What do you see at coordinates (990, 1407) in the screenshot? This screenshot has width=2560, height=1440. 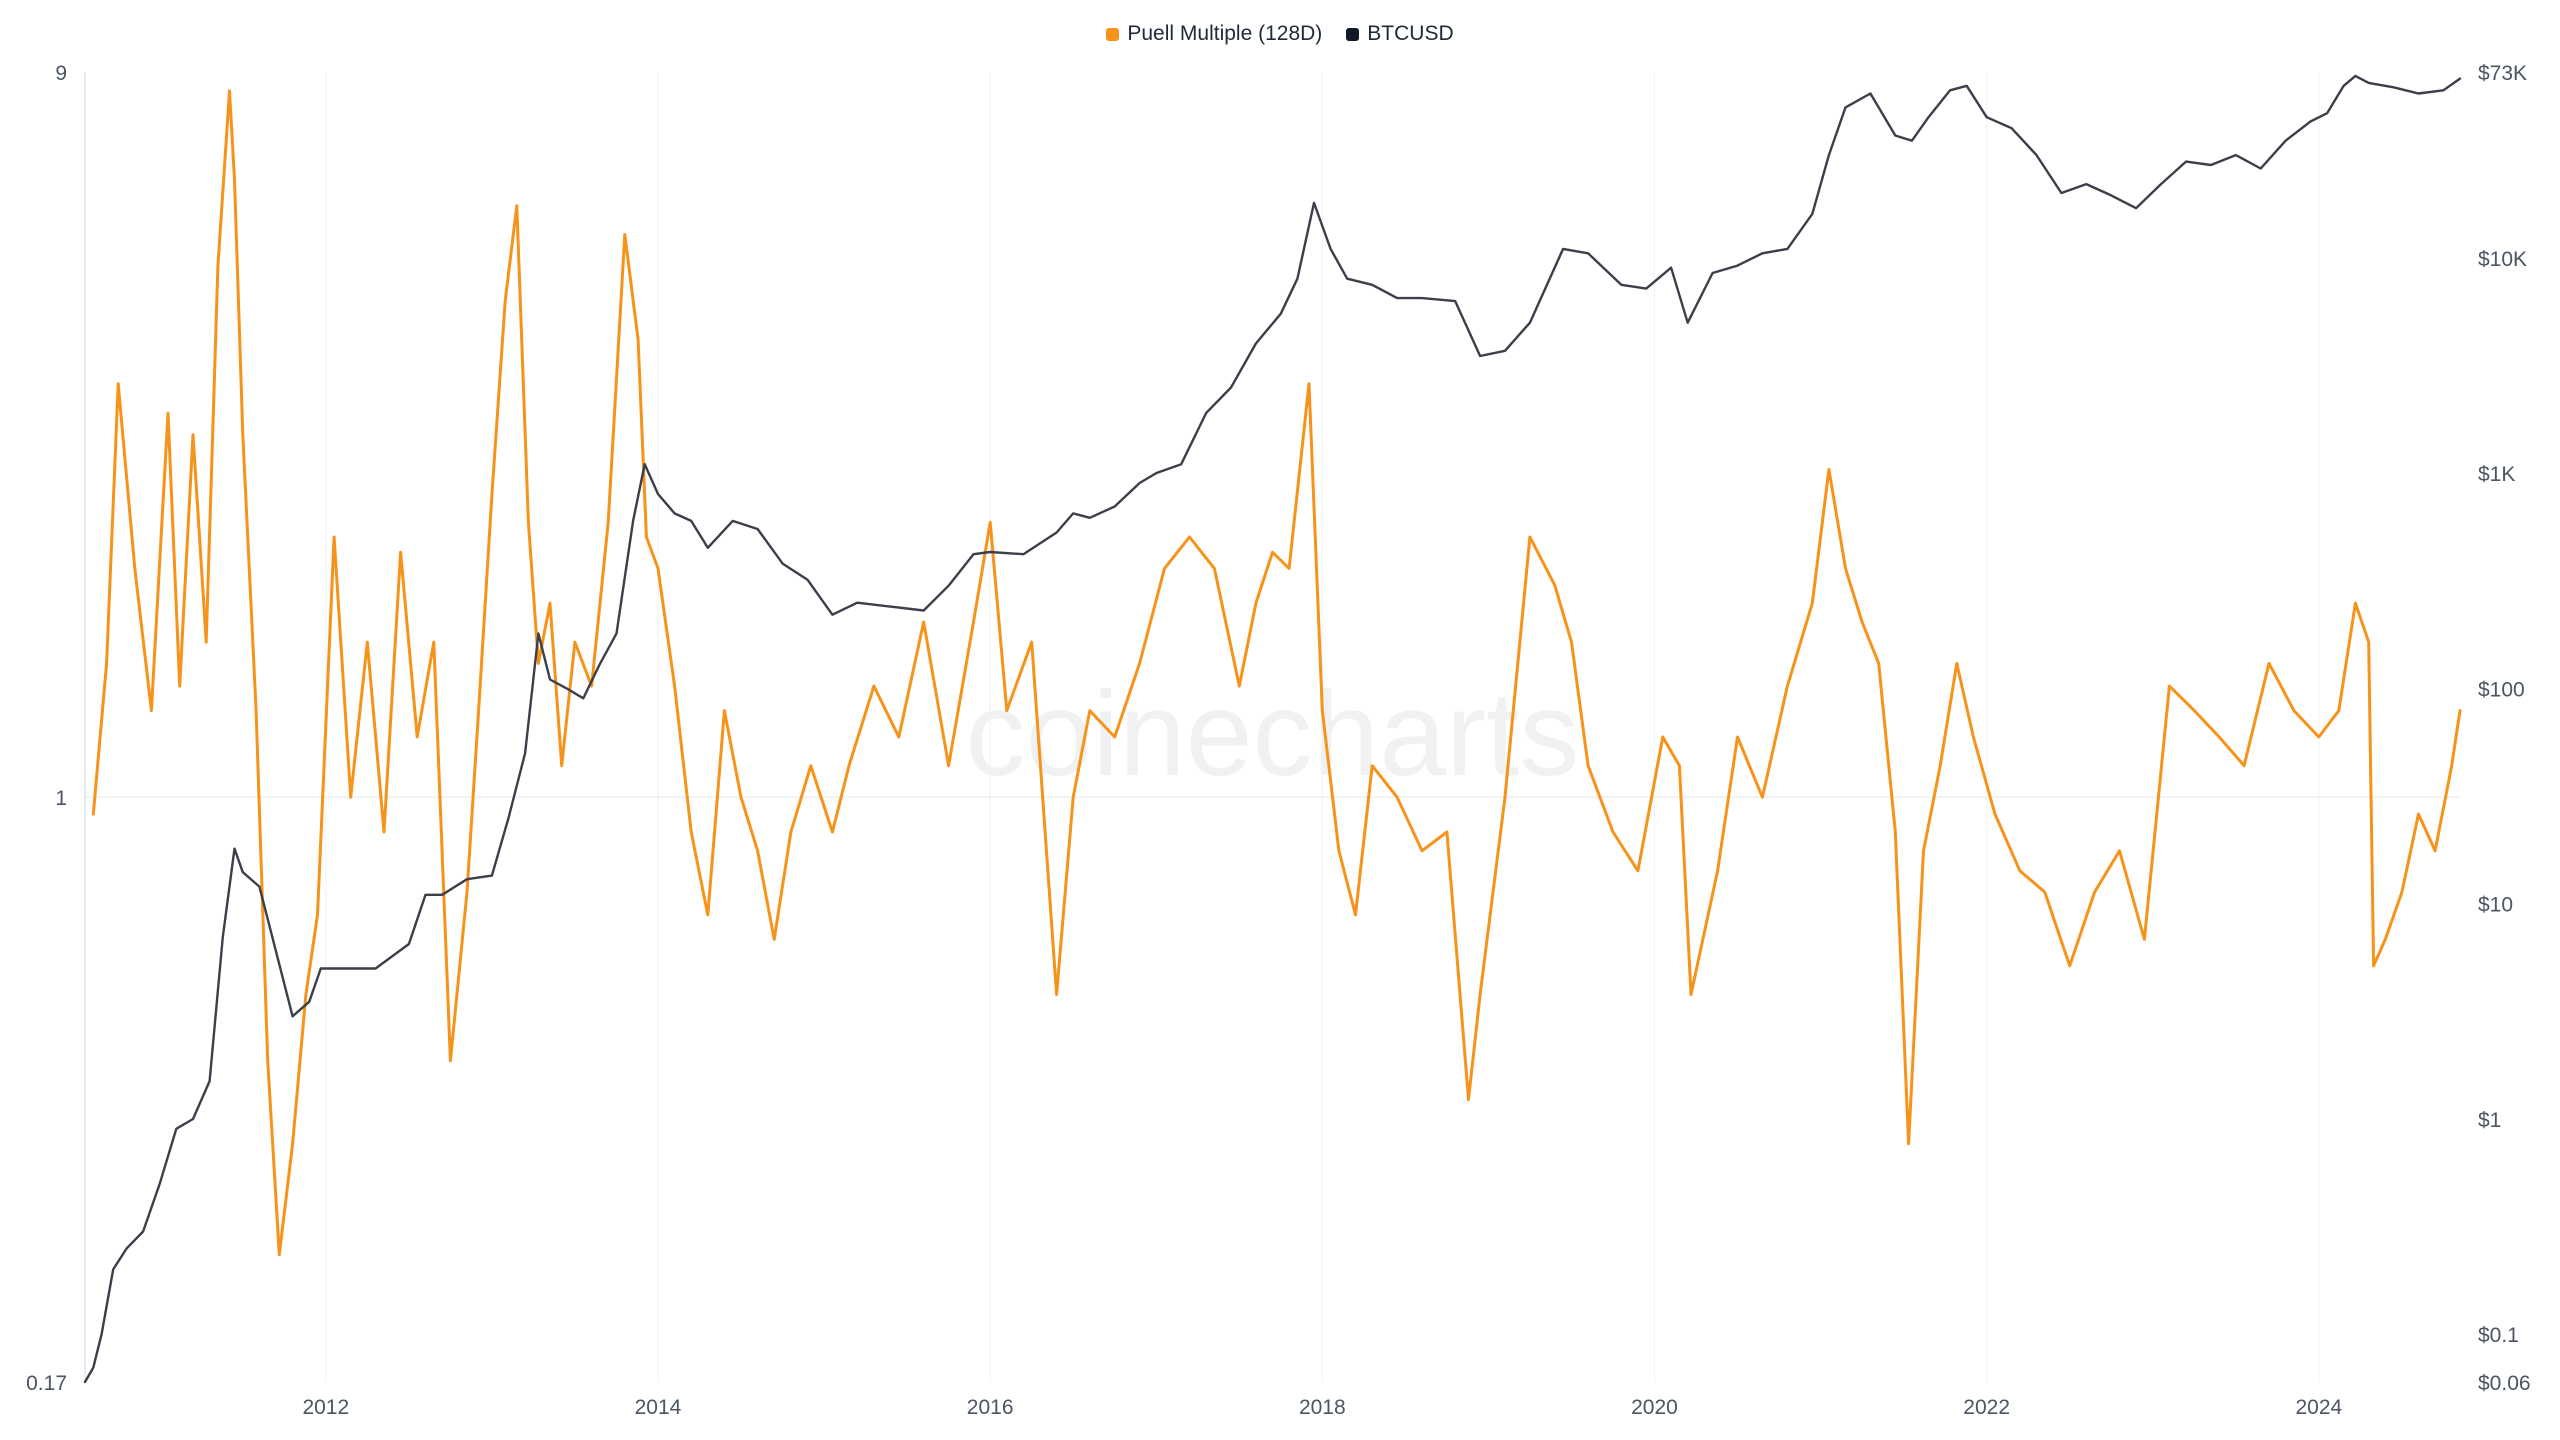 I see `x-tick-label: 2016` at bounding box center [990, 1407].